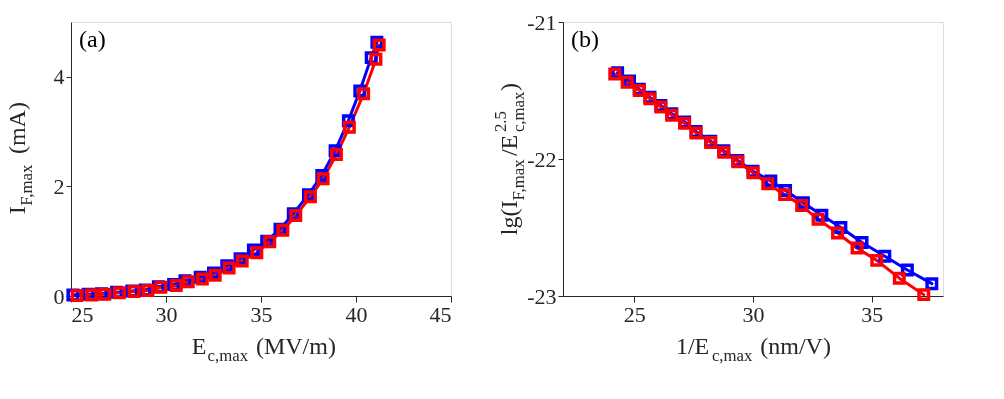  Describe the element at coordinates (585, 39) in the screenshot. I see `annotation: (b)` at that location.